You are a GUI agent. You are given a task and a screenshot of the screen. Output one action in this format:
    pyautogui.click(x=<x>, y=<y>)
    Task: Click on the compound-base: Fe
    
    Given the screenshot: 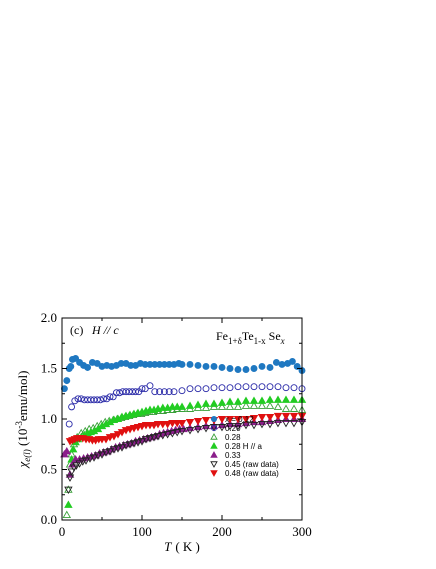 What is the action you would take?
    pyautogui.click(x=222, y=336)
    